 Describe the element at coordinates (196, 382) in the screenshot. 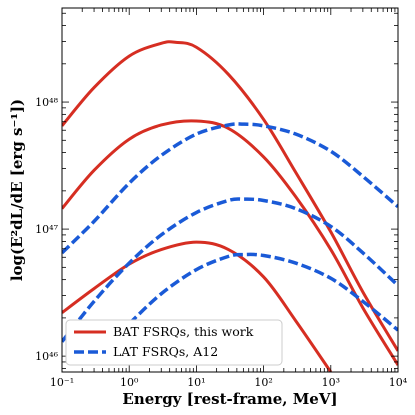

I see `x-tick-label: 10¹` at that location.